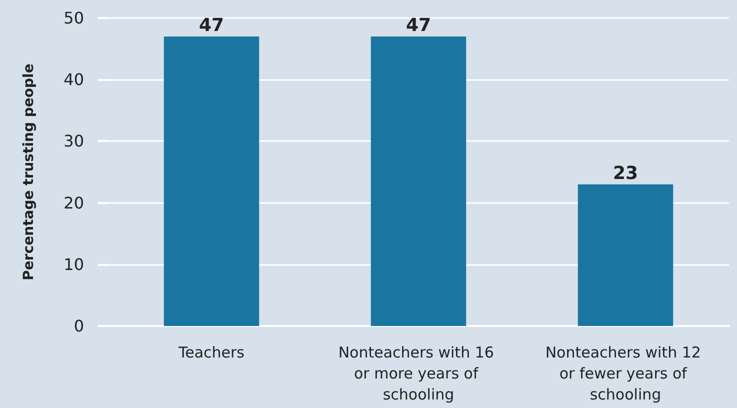 This screenshot has width=737, height=408. I want to click on x-tick-label: Nonteachers with 12 or fewer years of schooling, so click(625, 374).